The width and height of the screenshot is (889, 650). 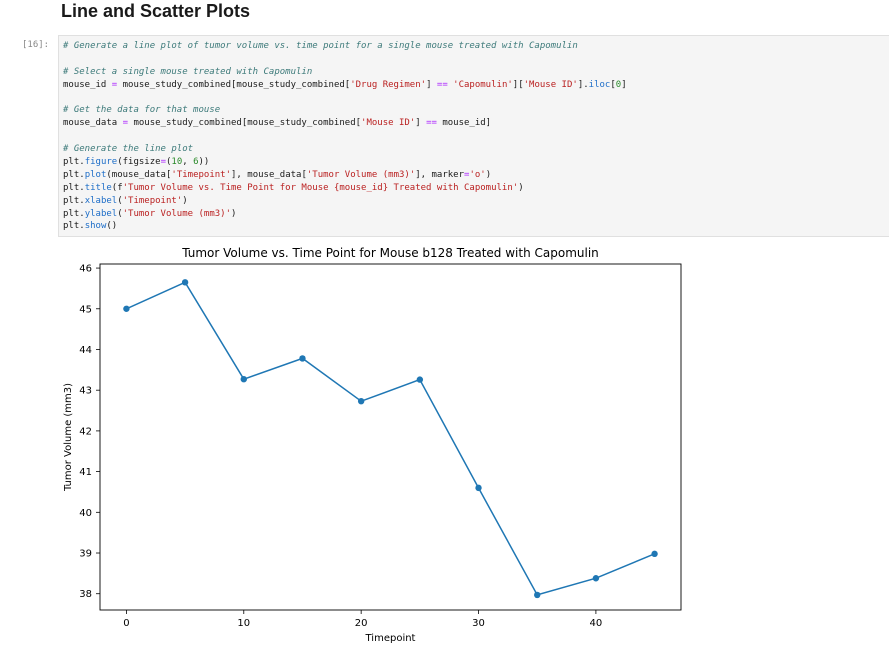 What do you see at coordinates (85, 309) in the screenshot?
I see `y-tick-label: 45` at bounding box center [85, 309].